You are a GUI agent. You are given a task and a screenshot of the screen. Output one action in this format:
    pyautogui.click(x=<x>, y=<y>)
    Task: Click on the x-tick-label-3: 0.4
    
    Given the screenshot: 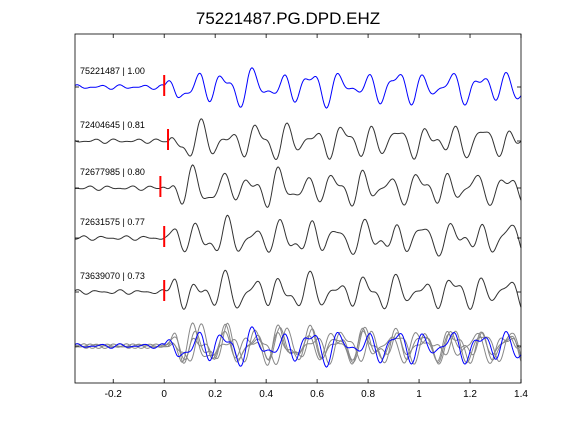 What is the action you would take?
    pyautogui.click(x=266, y=394)
    